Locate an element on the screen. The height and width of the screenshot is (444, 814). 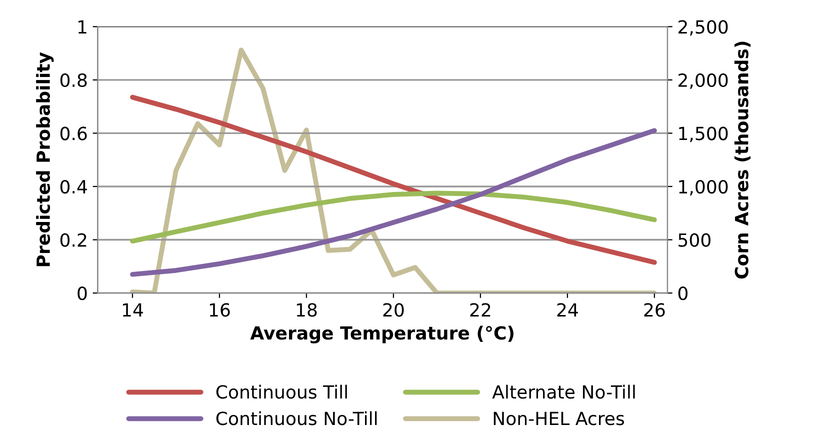
x-tick-label: 18 is located at coordinates (306, 310).